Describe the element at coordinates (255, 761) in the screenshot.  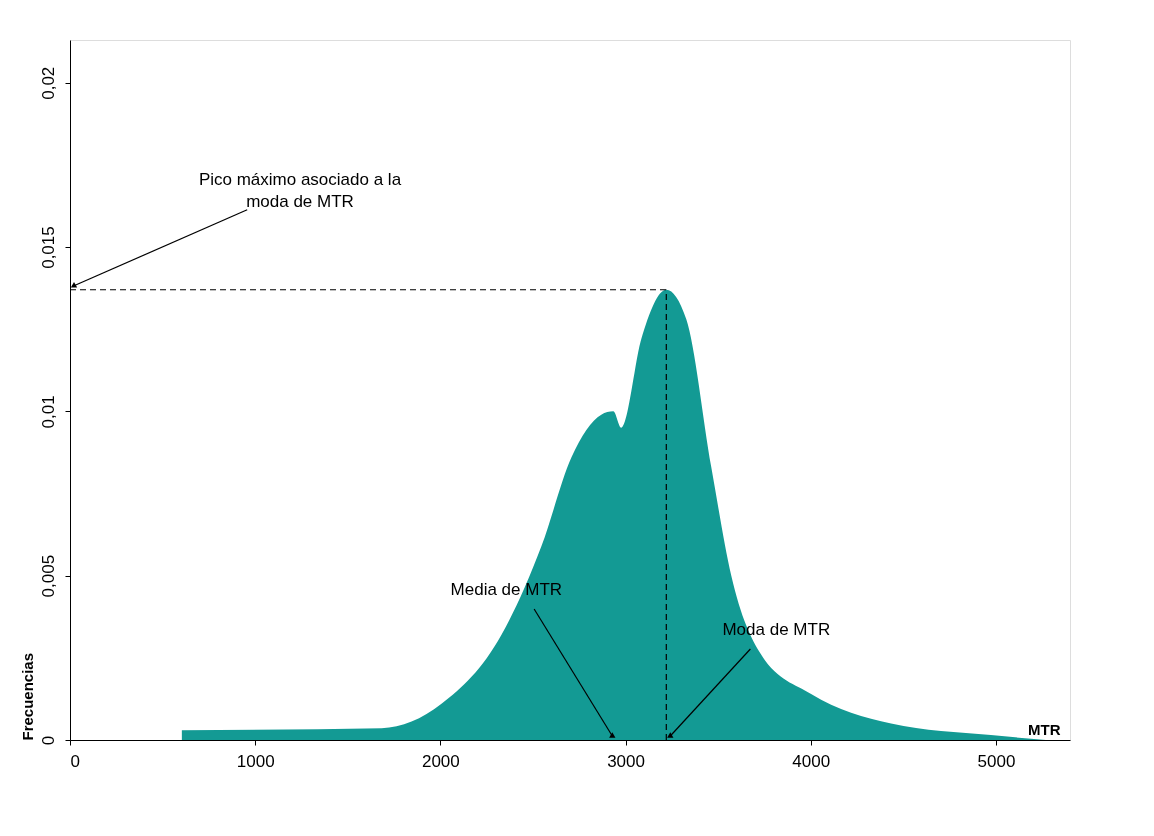
I see `x-tick-label: 1000` at that location.